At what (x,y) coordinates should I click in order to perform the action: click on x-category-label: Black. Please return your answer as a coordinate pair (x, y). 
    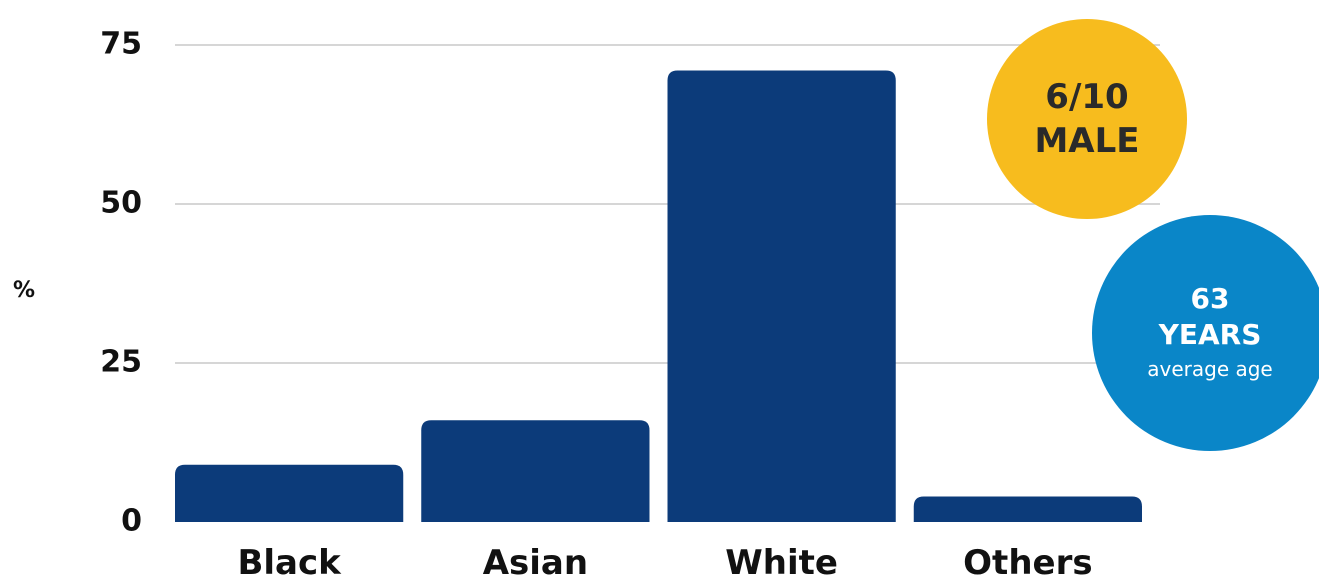
    Looking at the image, I should click on (289, 563).